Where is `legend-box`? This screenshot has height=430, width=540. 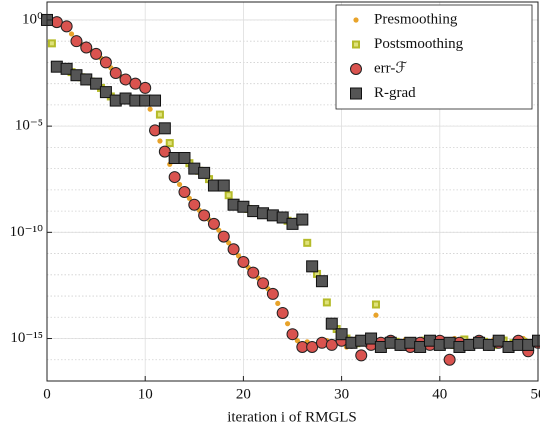
legend-box is located at coordinates (434, 57).